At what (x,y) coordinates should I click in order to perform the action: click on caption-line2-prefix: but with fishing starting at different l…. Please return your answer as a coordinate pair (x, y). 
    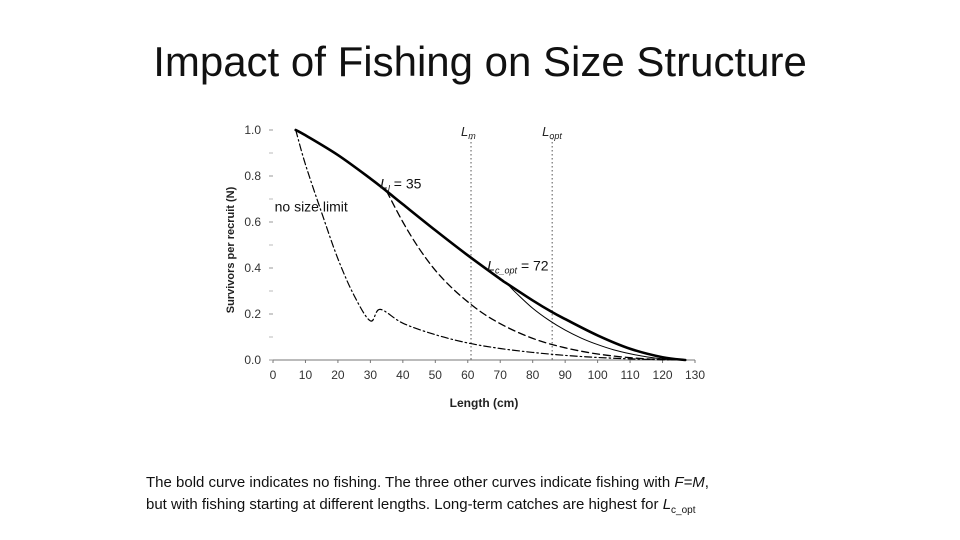
    Looking at the image, I should click on (404, 504).